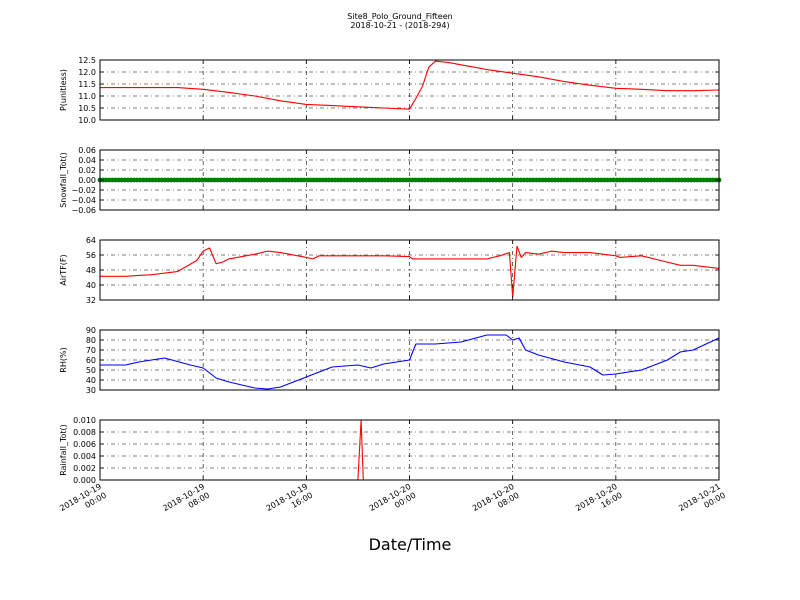  What do you see at coordinates (63, 359) in the screenshot?
I see `y-axis-label: RH(%)` at bounding box center [63, 359].